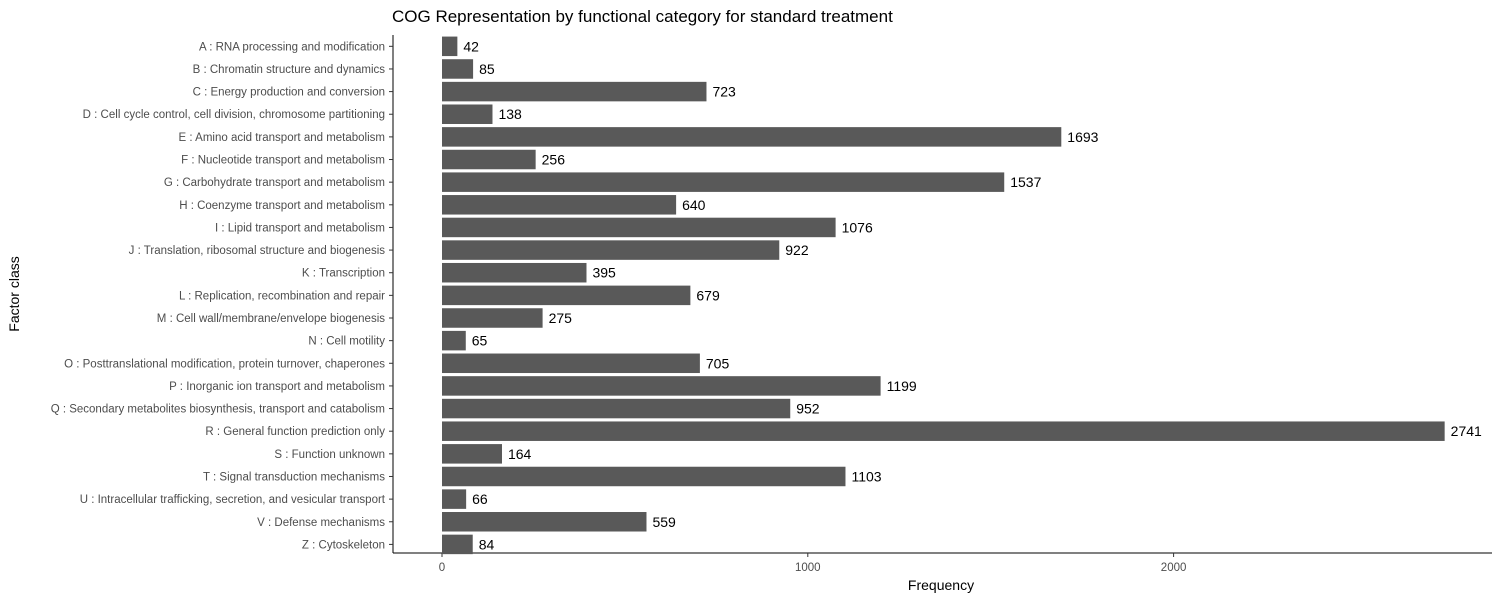 Image resolution: width=1500 pixels, height=600 pixels. What do you see at coordinates (1466, 431) in the screenshot?
I see `bar-value-label: 2741` at bounding box center [1466, 431].